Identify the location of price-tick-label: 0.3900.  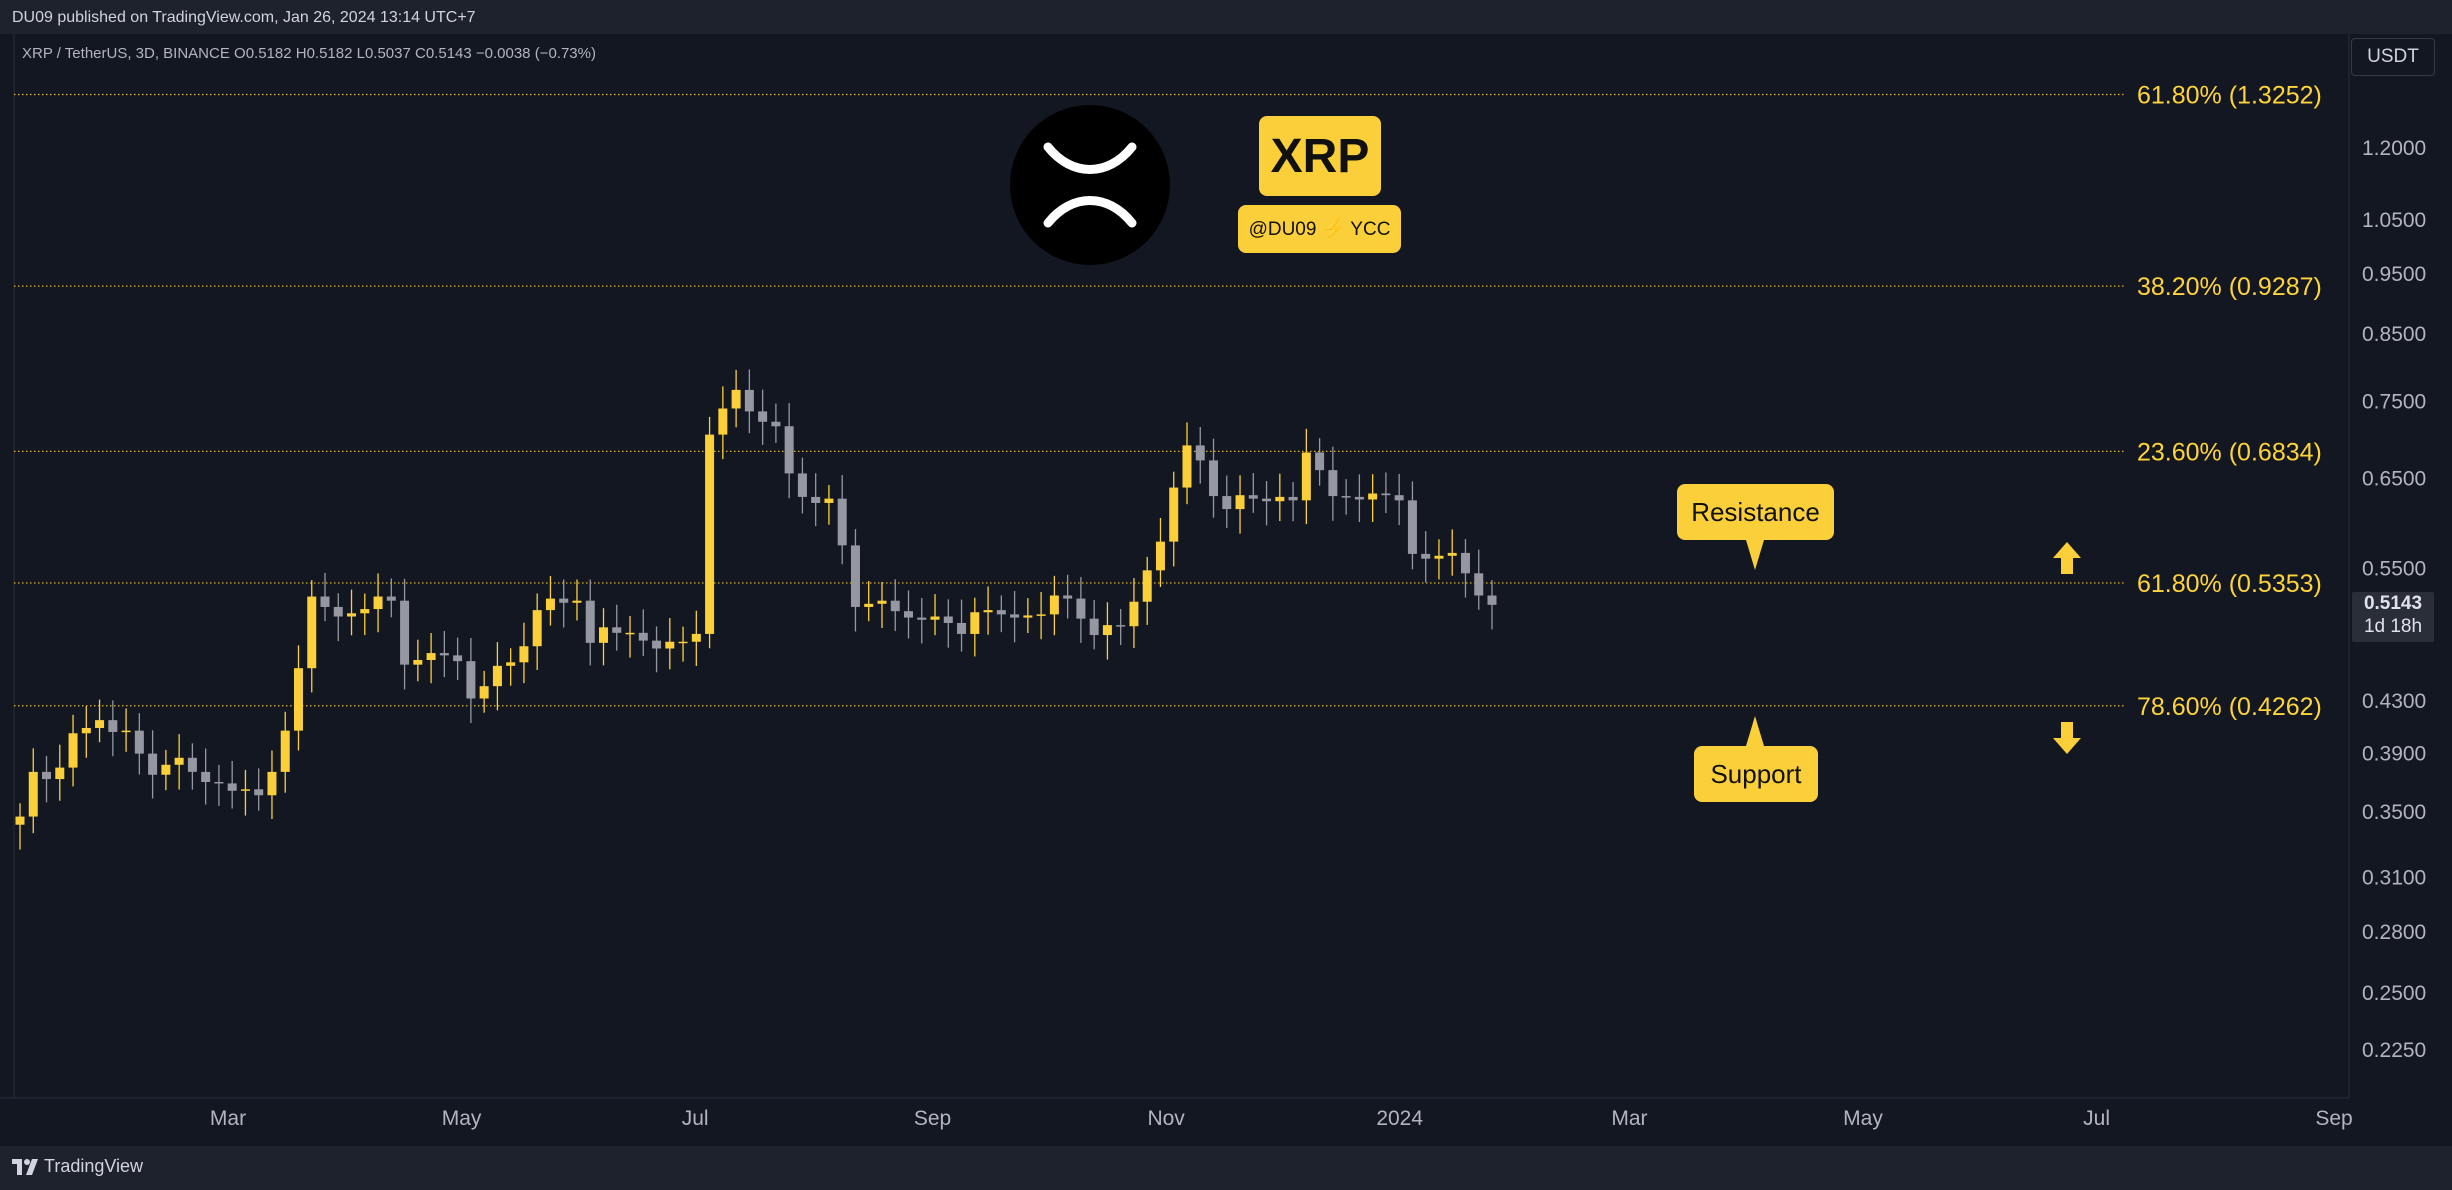
(2394, 754).